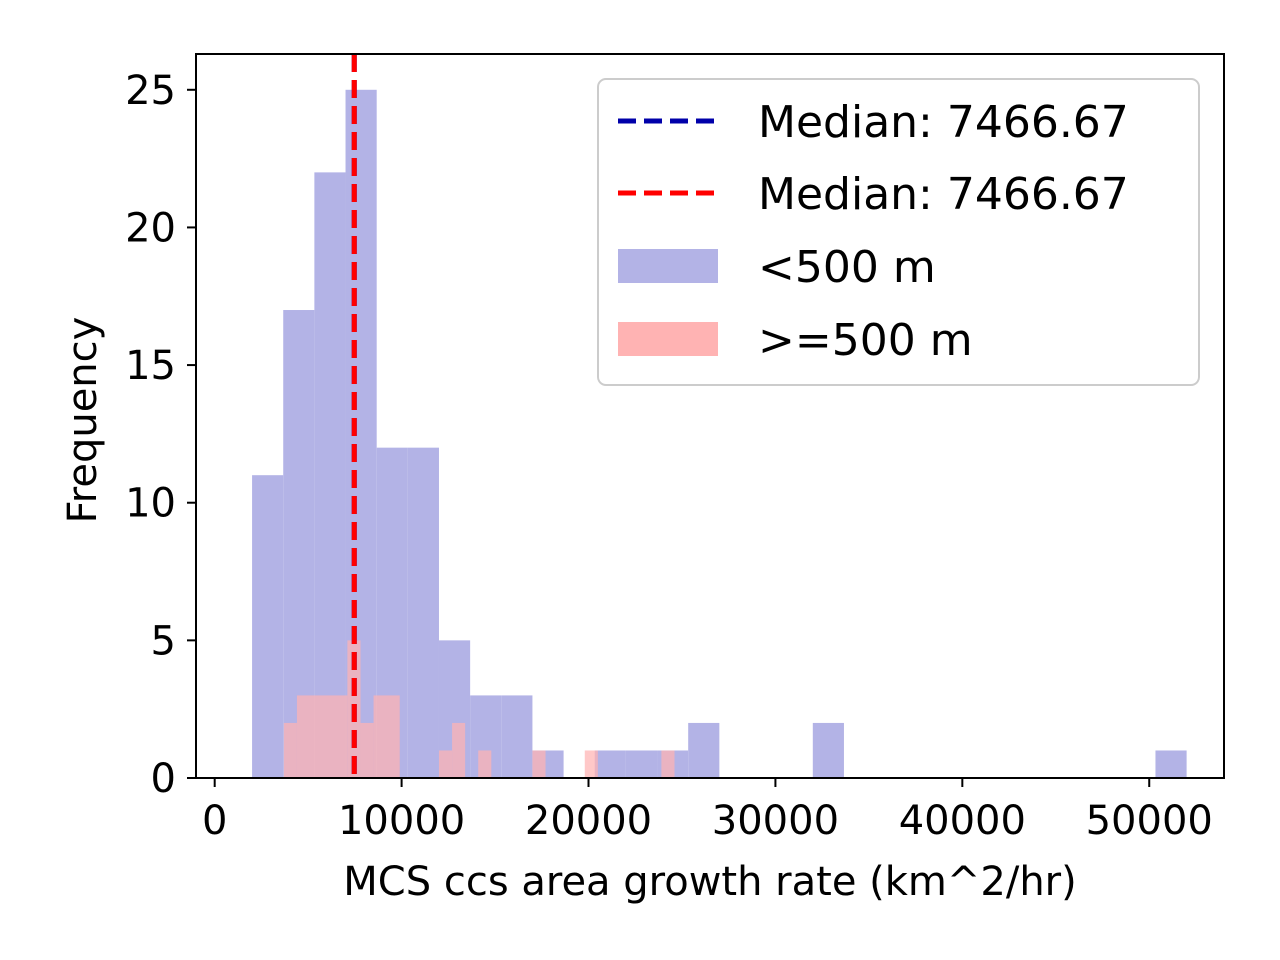 The height and width of the screenshot is (960, 1280). What do you see at coordinates (150, 504) in the screenshot?
I see `y-tick-label-2: 10` at bounding box center [150, 504].